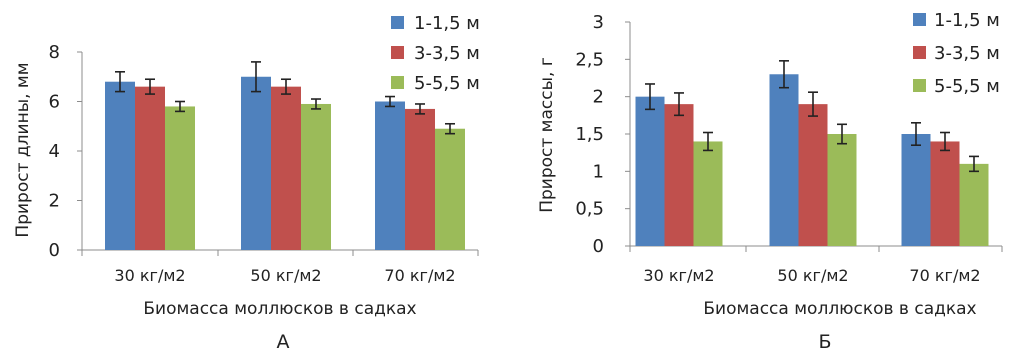  I want to click on panel-a-y-axis-title: Прирост длины, мм, so click(23, 149).